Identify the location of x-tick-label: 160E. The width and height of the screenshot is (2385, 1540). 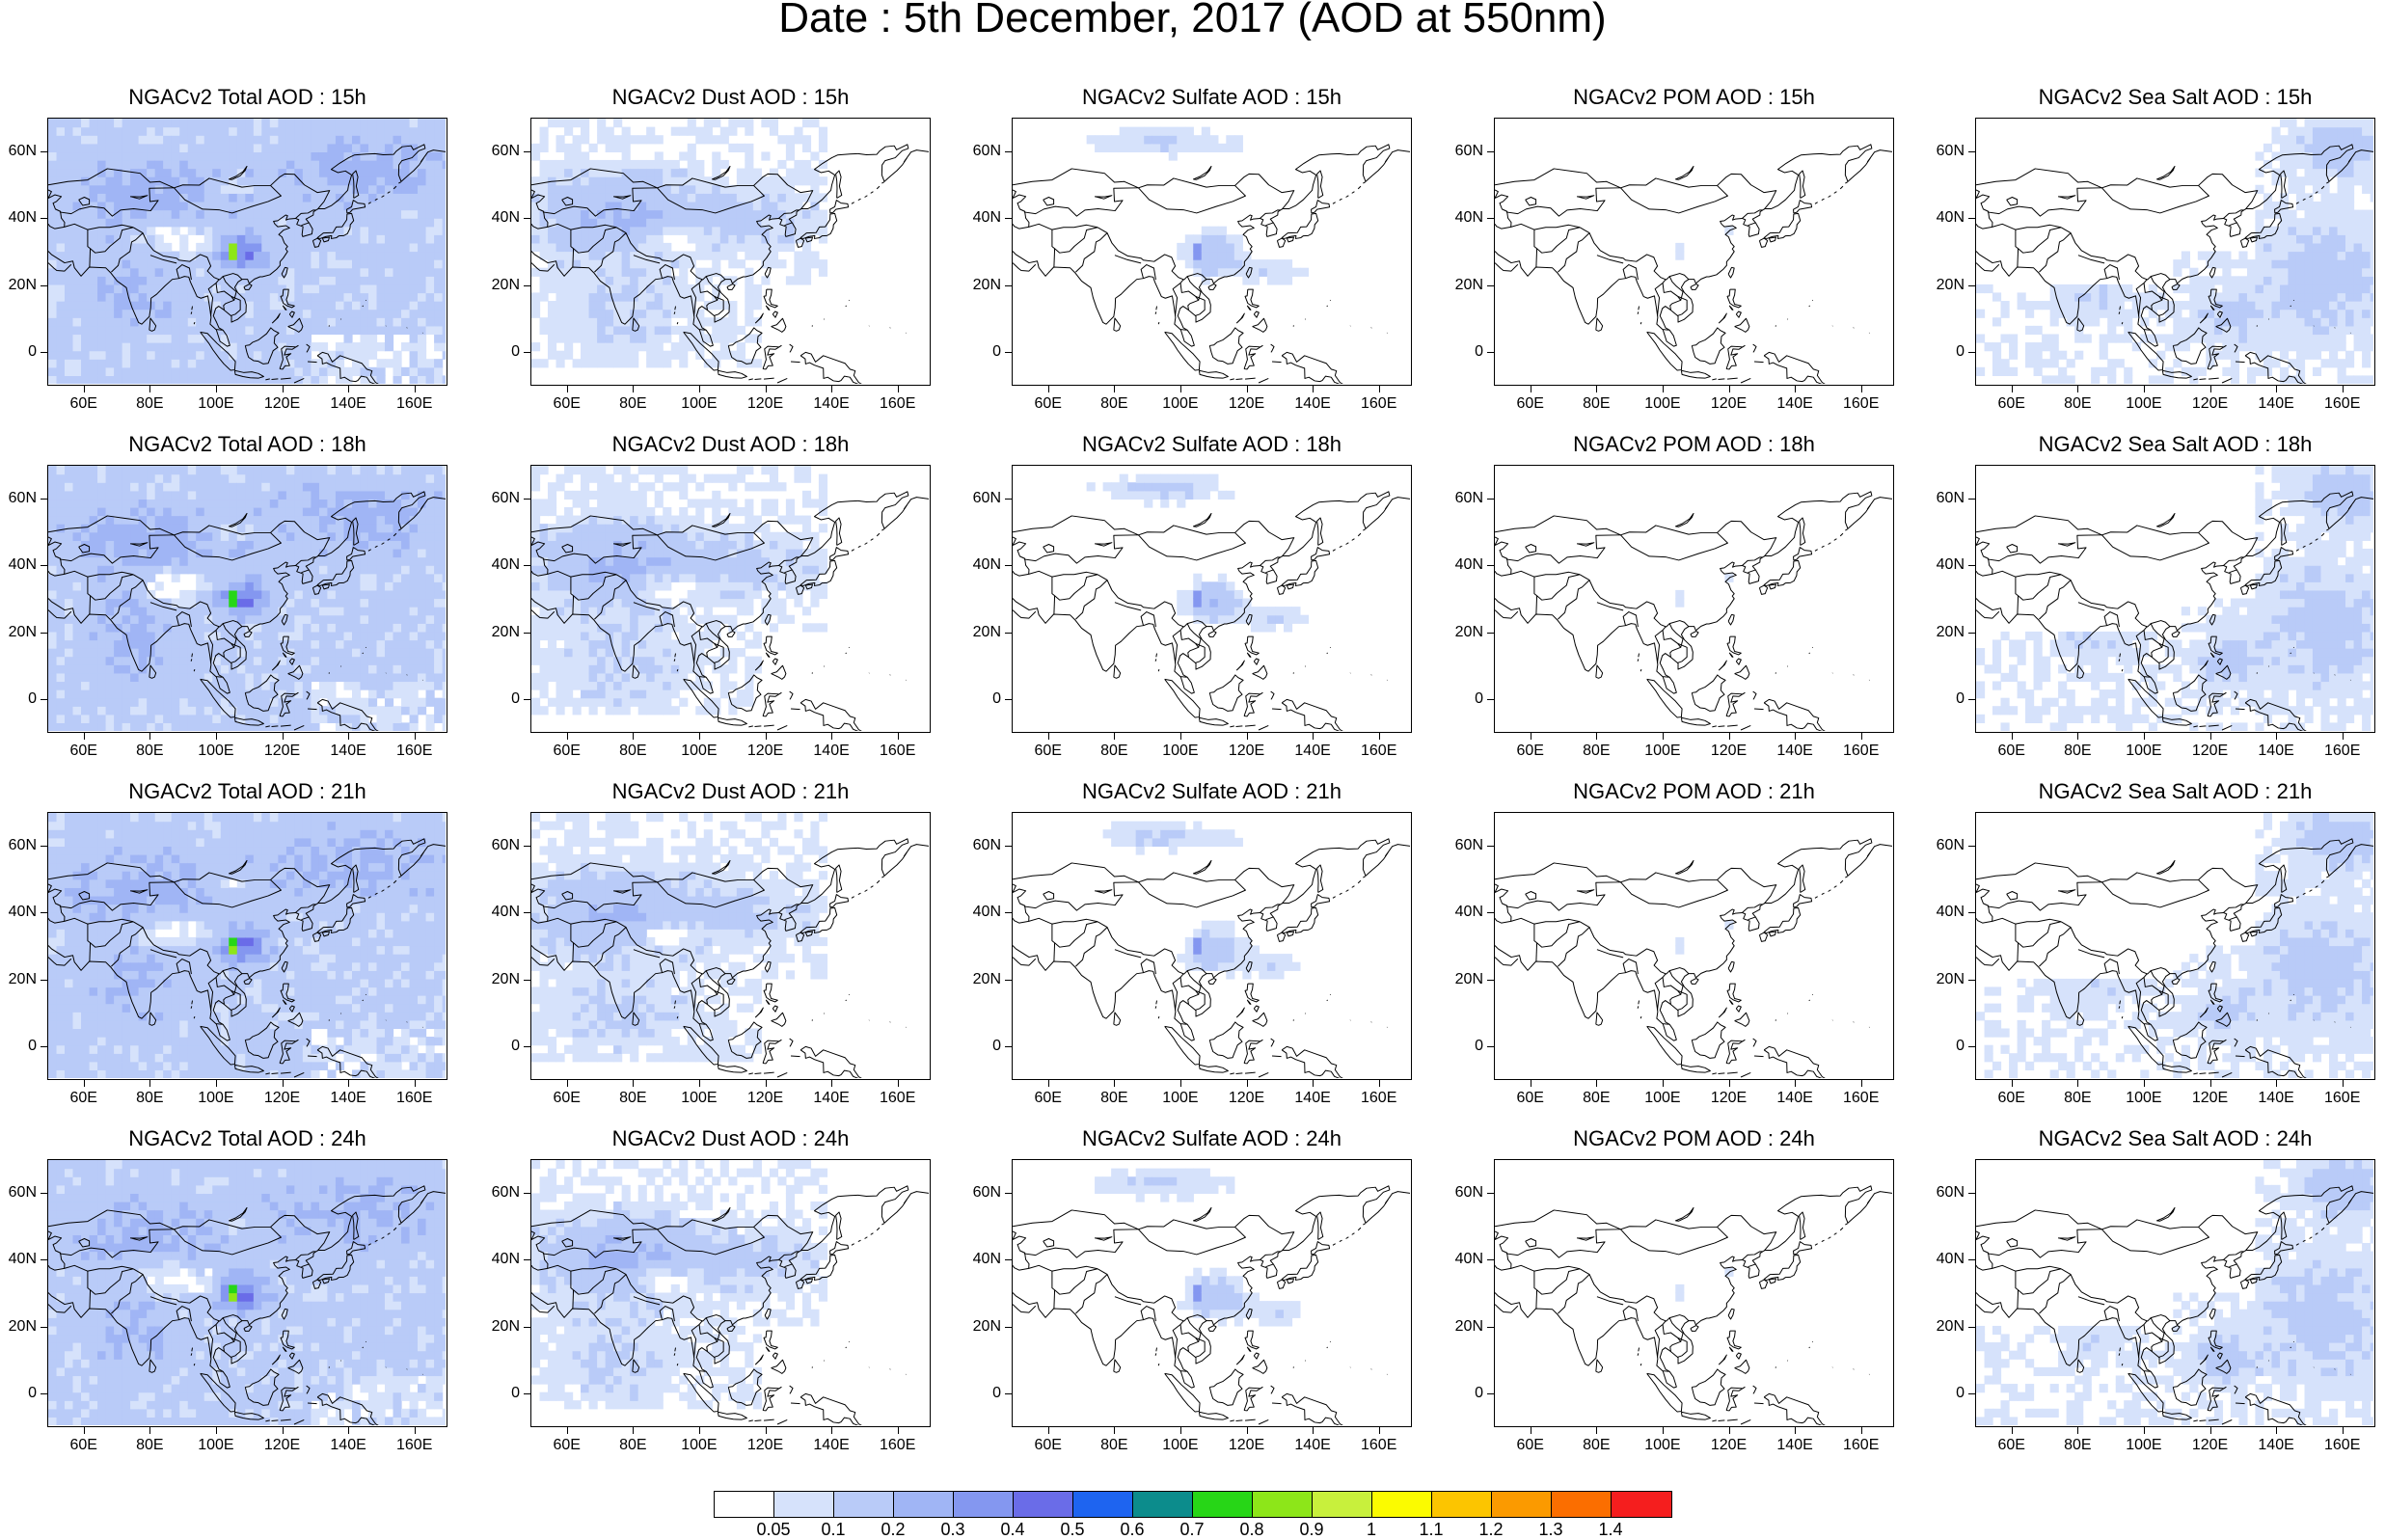
(898, 1445).